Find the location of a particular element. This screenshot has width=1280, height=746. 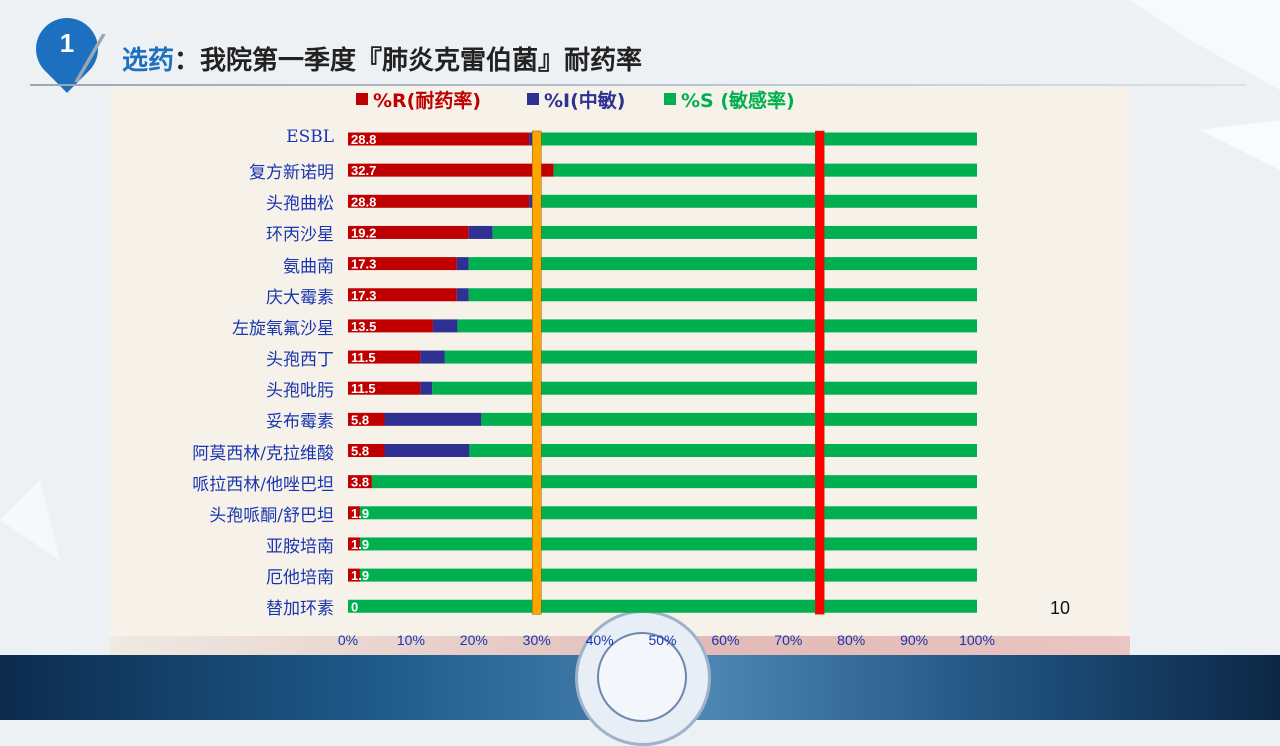

x-tick-label: 30% is located at coordinates (536, 640).